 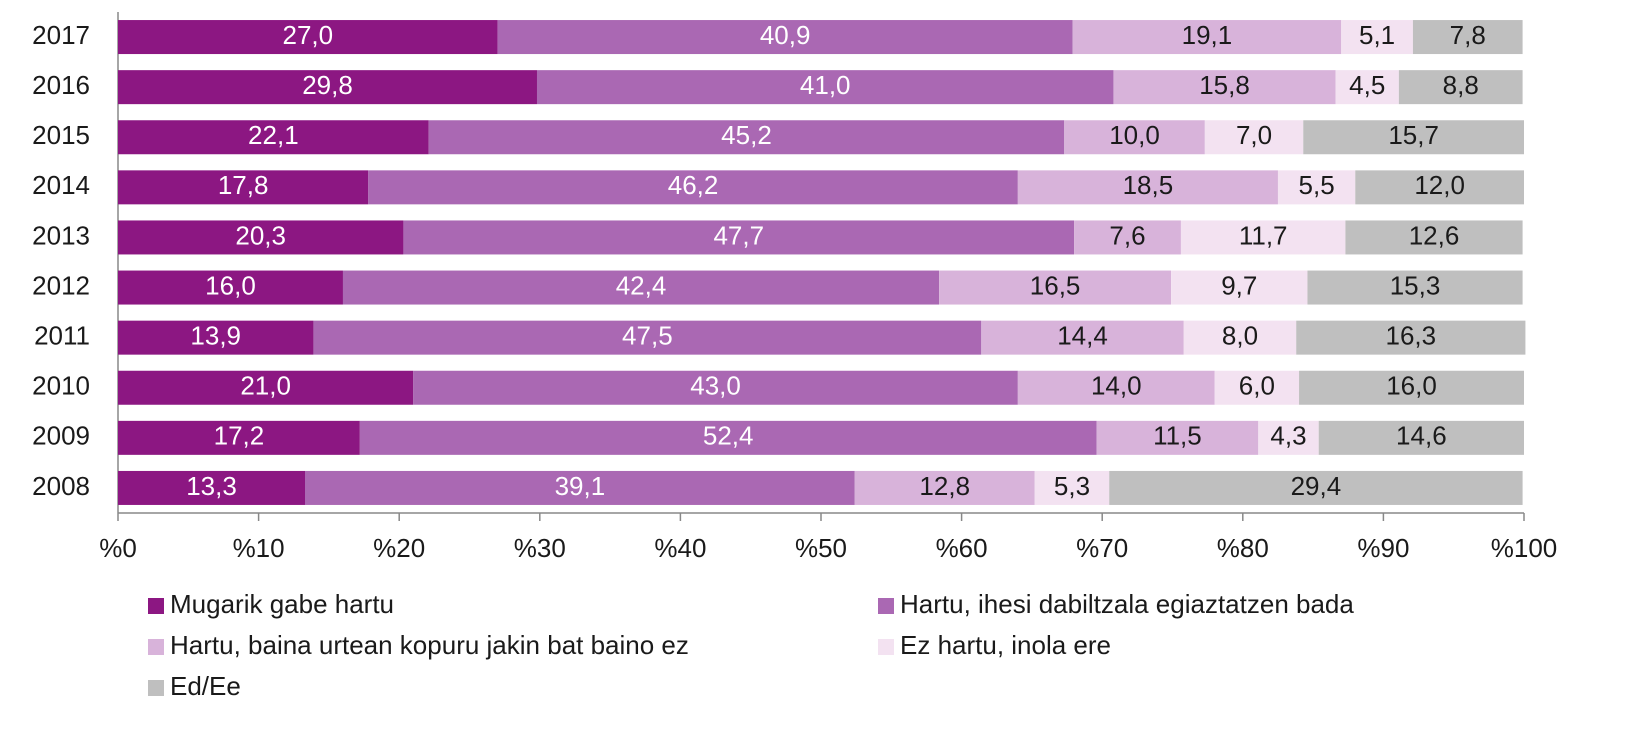 I want to click on data-label: 18,5, so click(x=1148, y=185).